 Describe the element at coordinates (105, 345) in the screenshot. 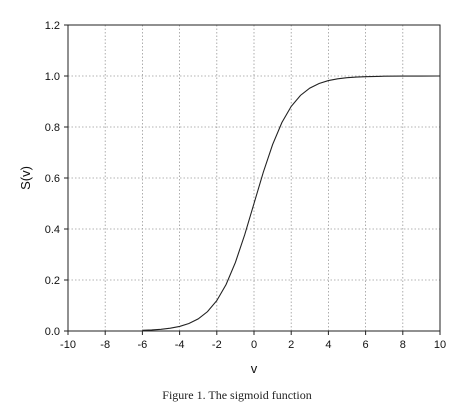

I see `x-tick-label: -8` at that location.